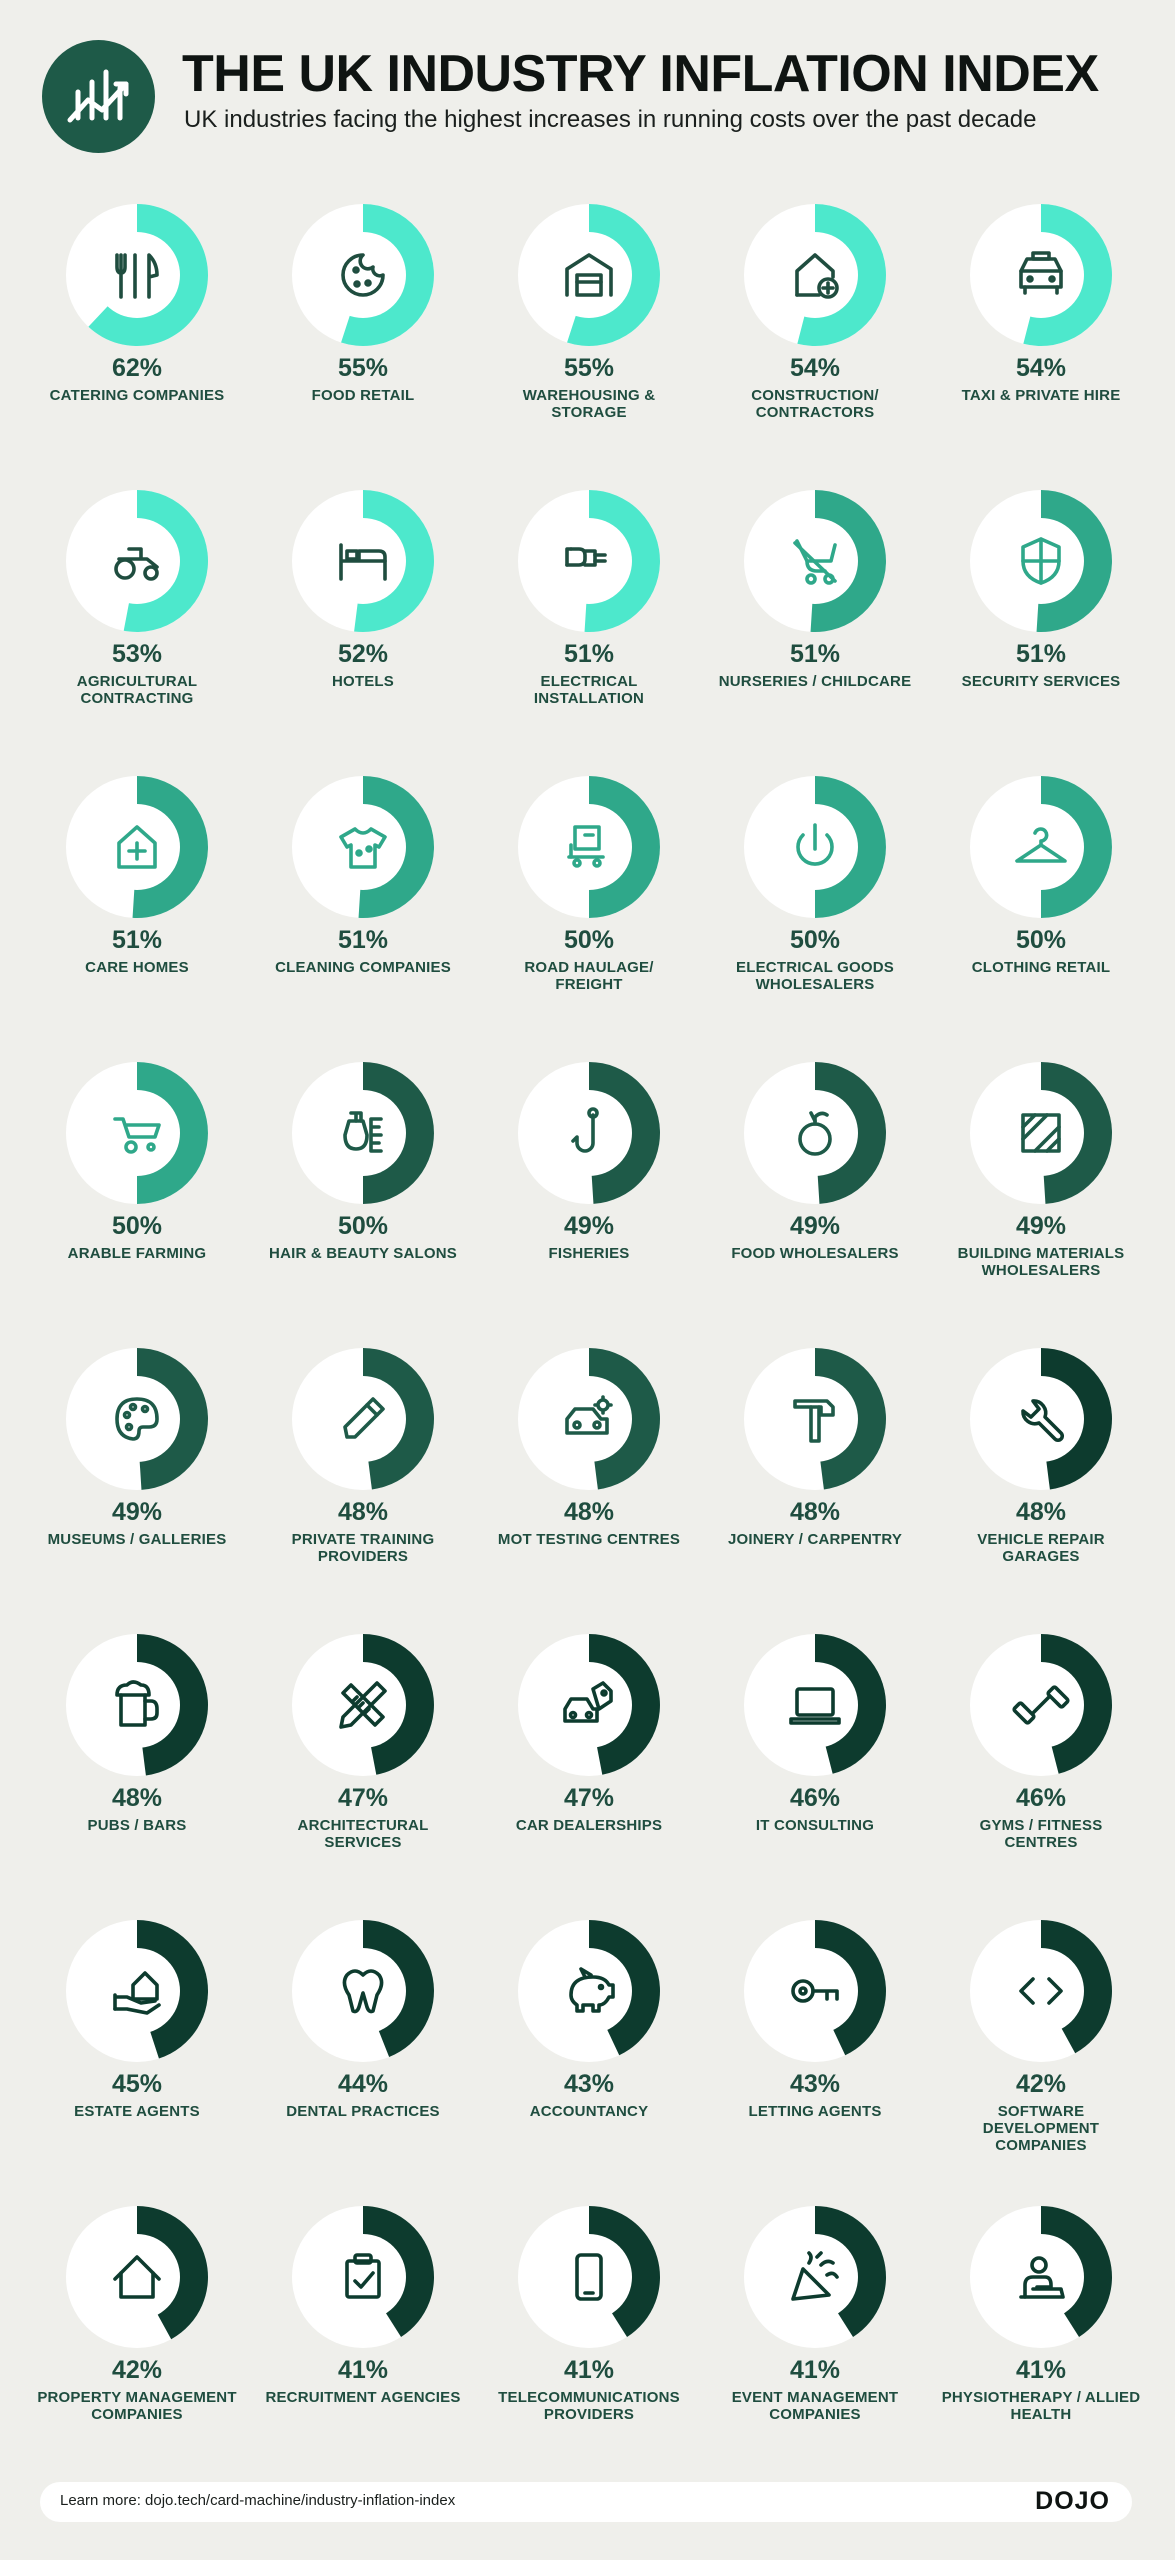 The image size is (1175, 2560). What do you see at coordinates (815, 2084) in the screenshot?
I see `percentage-value: 43%` at bounding box center [815, 2084].